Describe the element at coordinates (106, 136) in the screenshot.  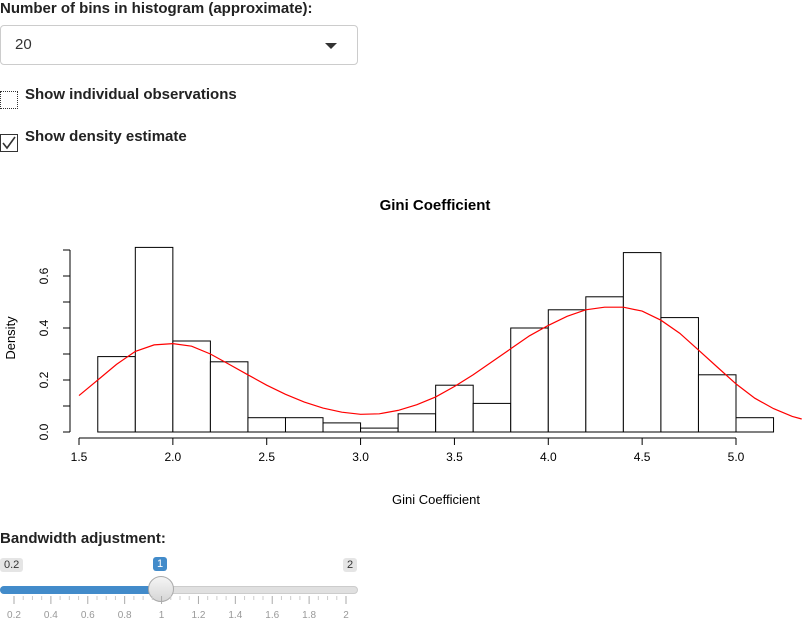
I see `show-density-label: Show density estimate` at that location.